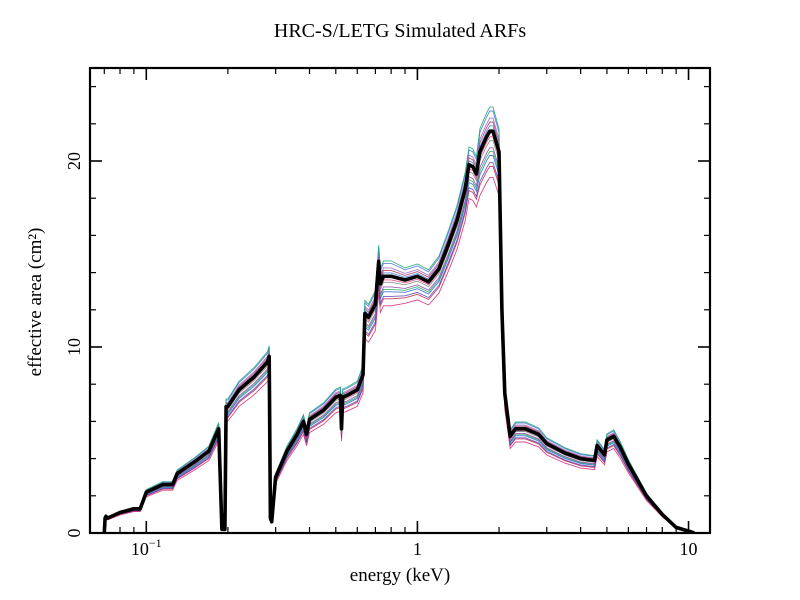  What do you see at coordinates (74, 161) in the screenshot?
I see `y-tick-label: 20` at bounding box center [74, 161].